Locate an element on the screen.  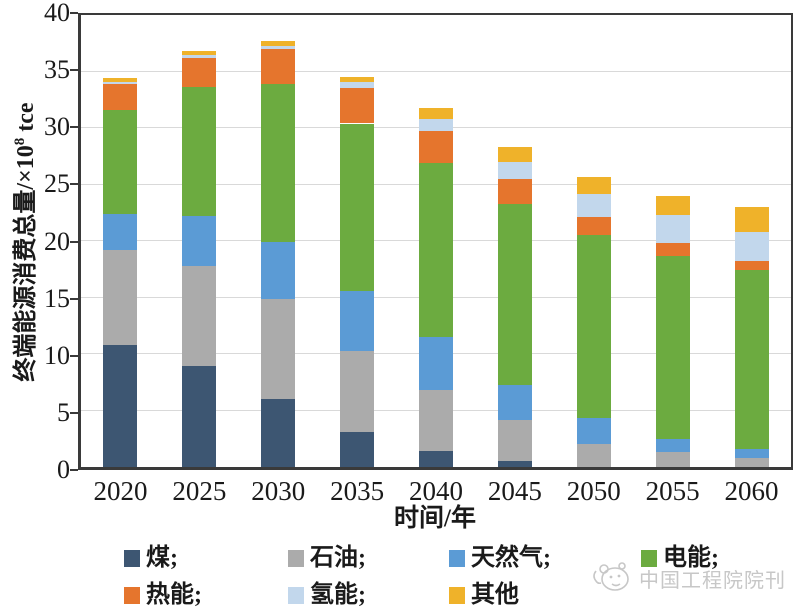
y-tick-label: 5 is located at coordinates (63, 412).